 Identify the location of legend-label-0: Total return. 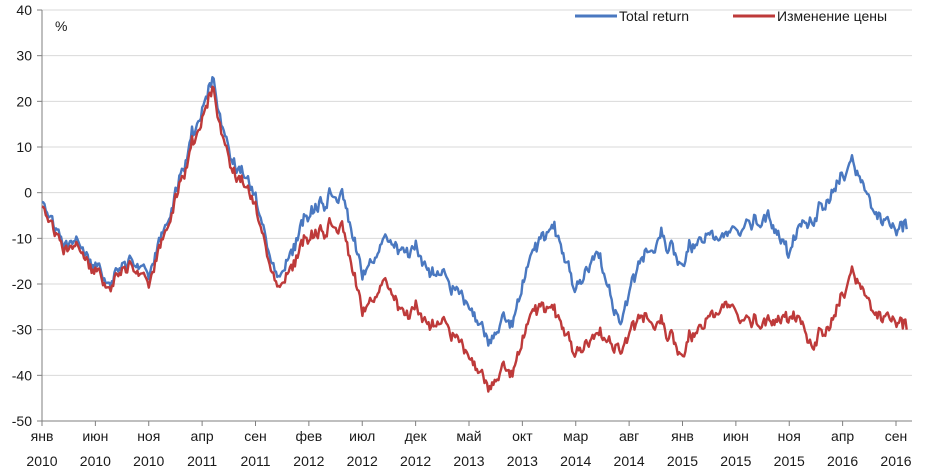
(654, 16).